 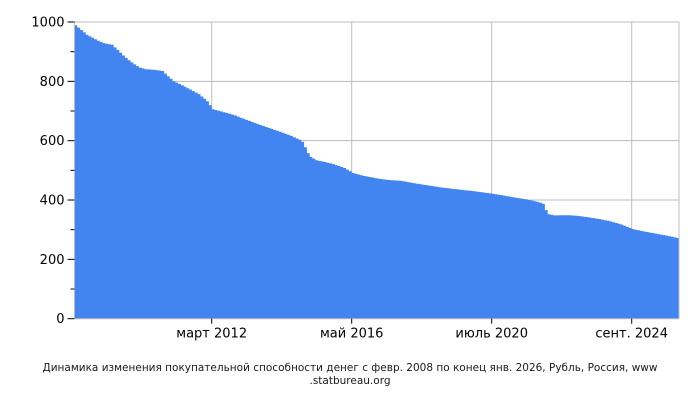 I want to click on y-axis-label: 600, so click(x=52, y=141).